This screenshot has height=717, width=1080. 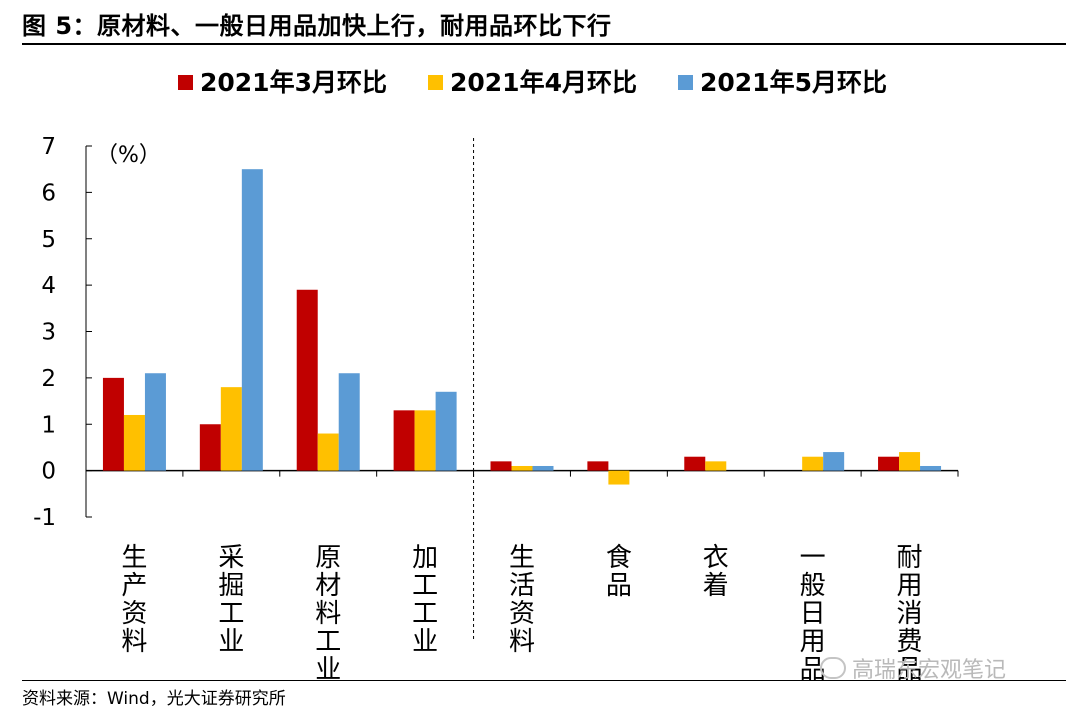 What do you see at coordinates (48, 472) in the screenshot?
I see `y-tick-label: 0` at bounding box center [48, 472].